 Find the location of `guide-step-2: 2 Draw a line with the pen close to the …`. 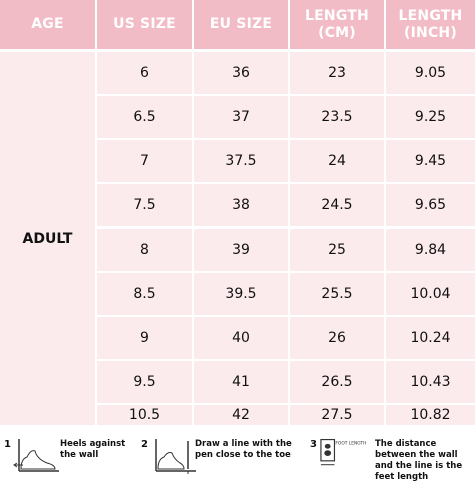

guide-step-2: 2 Draw a line with the pen close to the … is located at coordinates (221, 457).